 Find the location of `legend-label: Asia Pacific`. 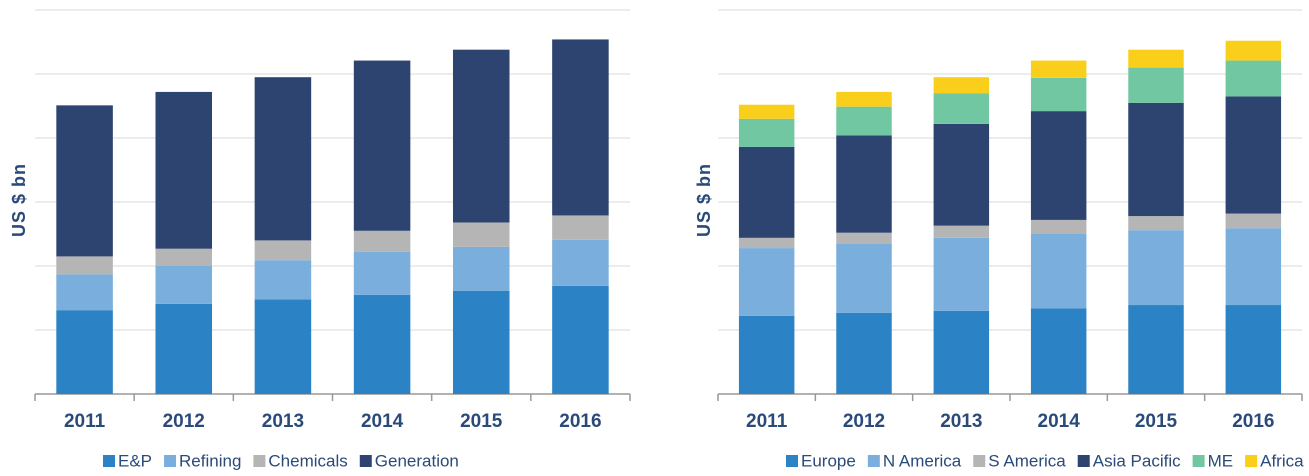

legend-label: Asia Pacific is located at coordinates (1137, 460).